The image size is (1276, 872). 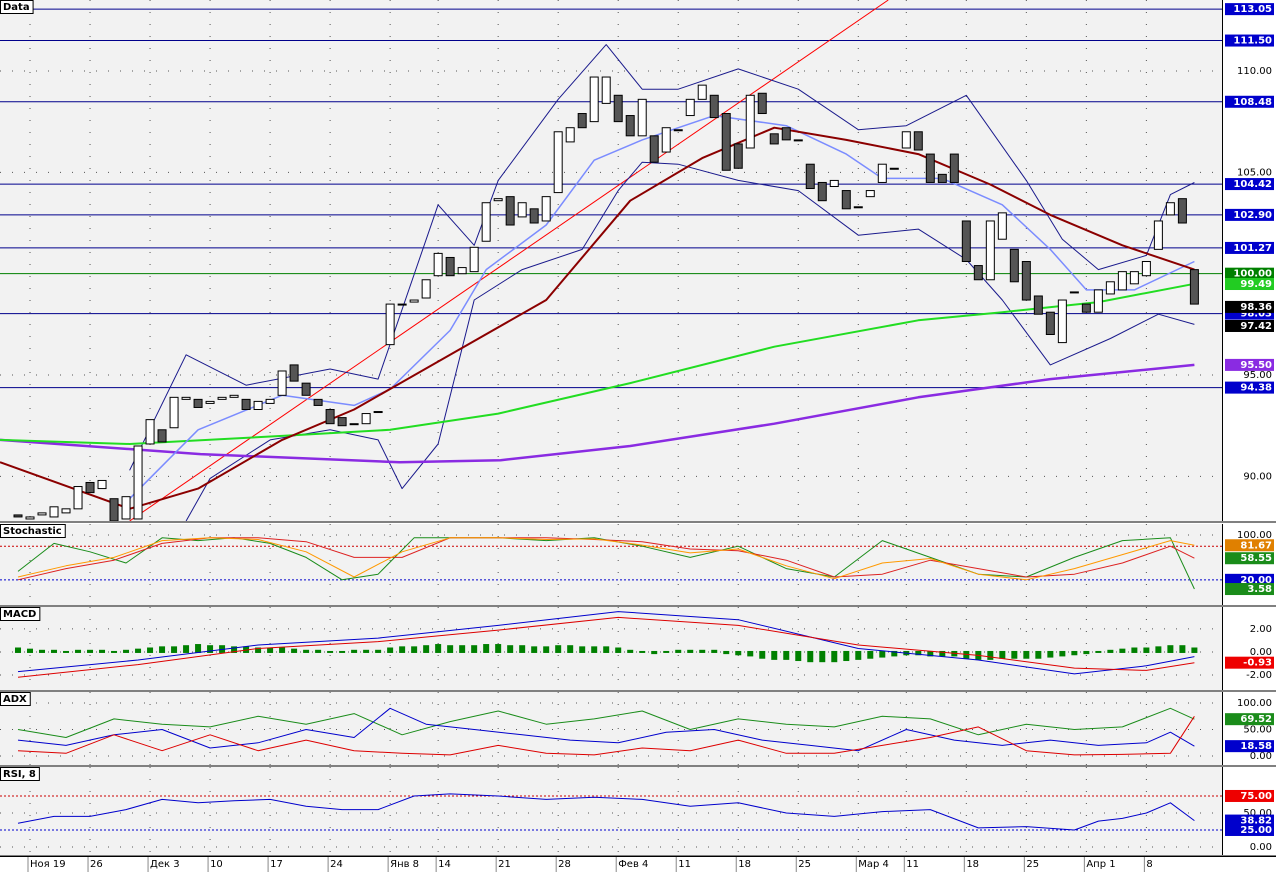 What do you see at coordinates (633, 864) in the screenshot?
I see `x-tick-label: Фев 4` at bounding box center [633, 864].